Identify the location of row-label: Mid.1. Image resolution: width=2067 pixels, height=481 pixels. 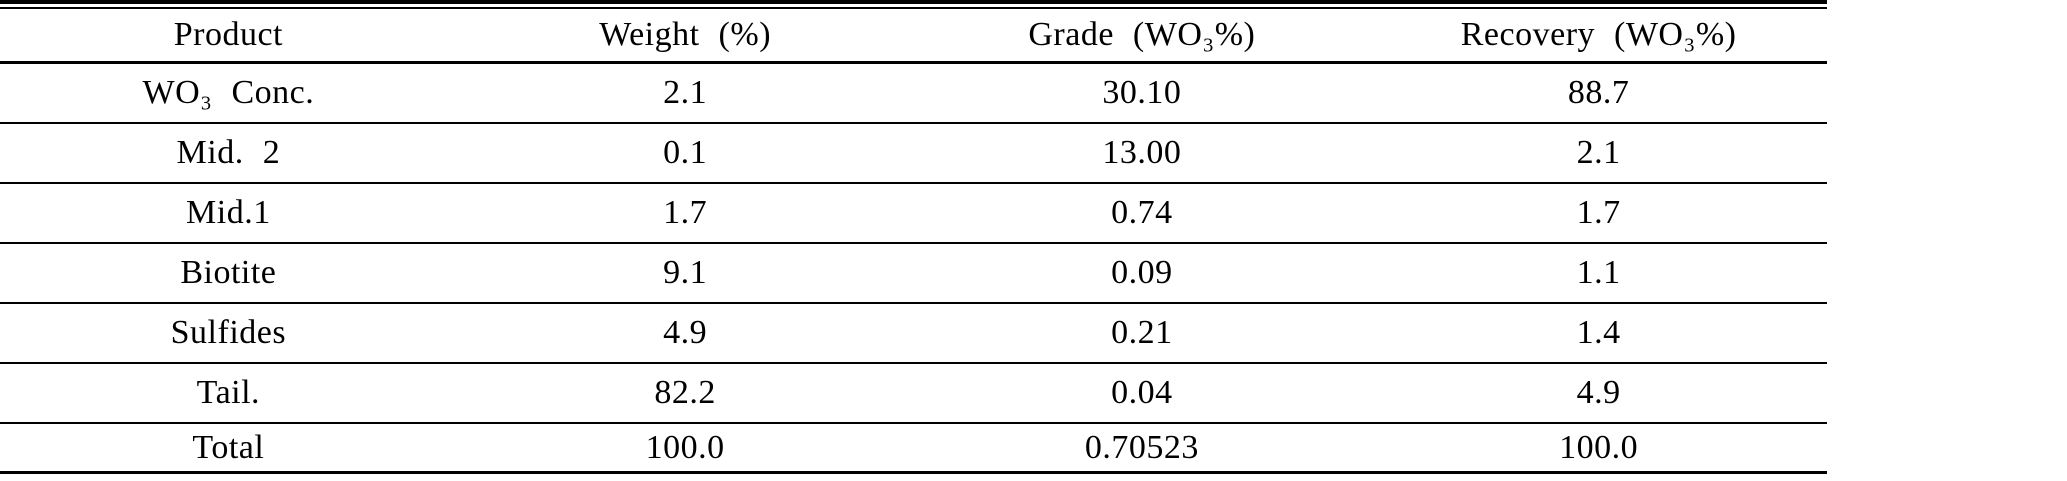
(228, 213).